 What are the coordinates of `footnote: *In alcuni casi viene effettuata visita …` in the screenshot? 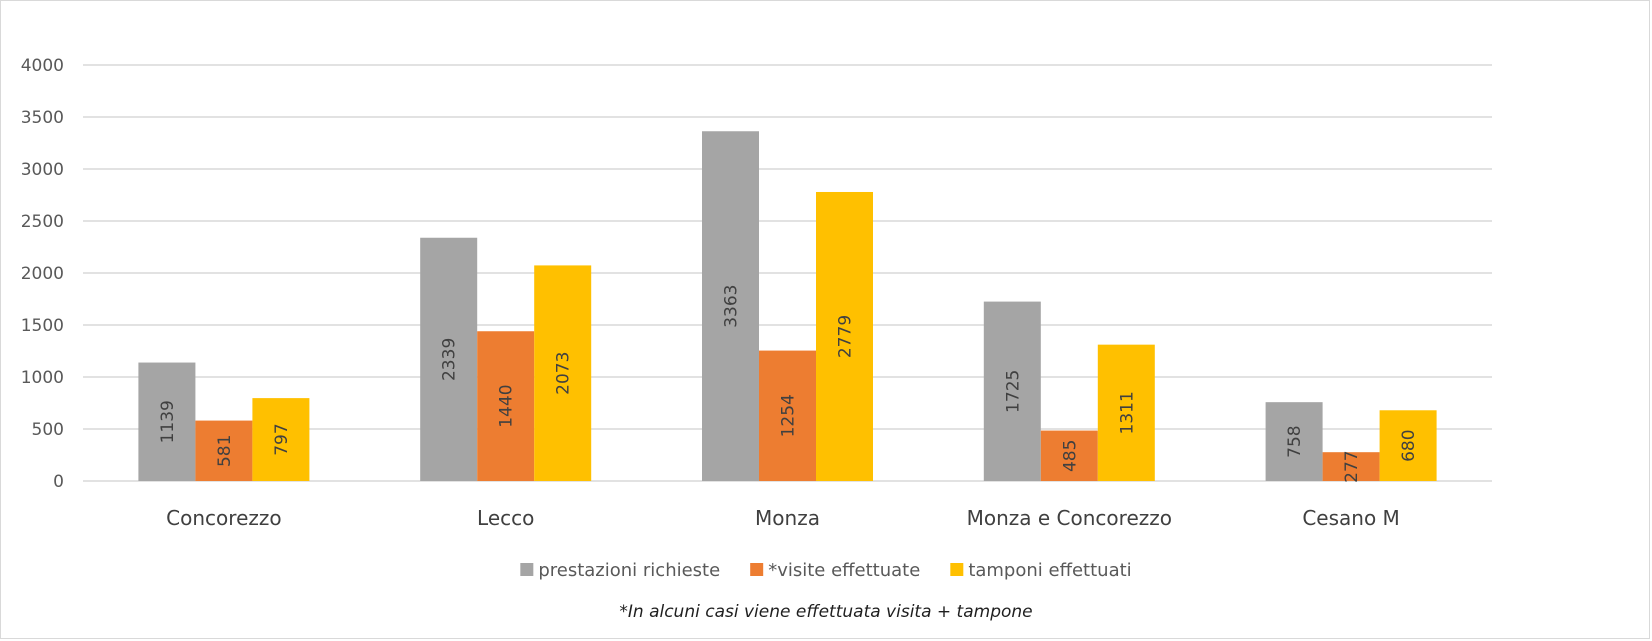 It's located at (825, 612).